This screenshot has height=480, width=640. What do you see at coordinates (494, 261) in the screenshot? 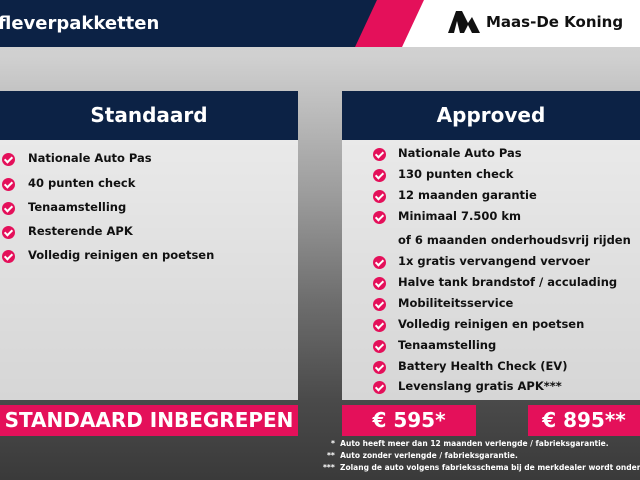
I see `feature-item: 1x gratis vervangend vervoer` at bounding box center [494, 261].